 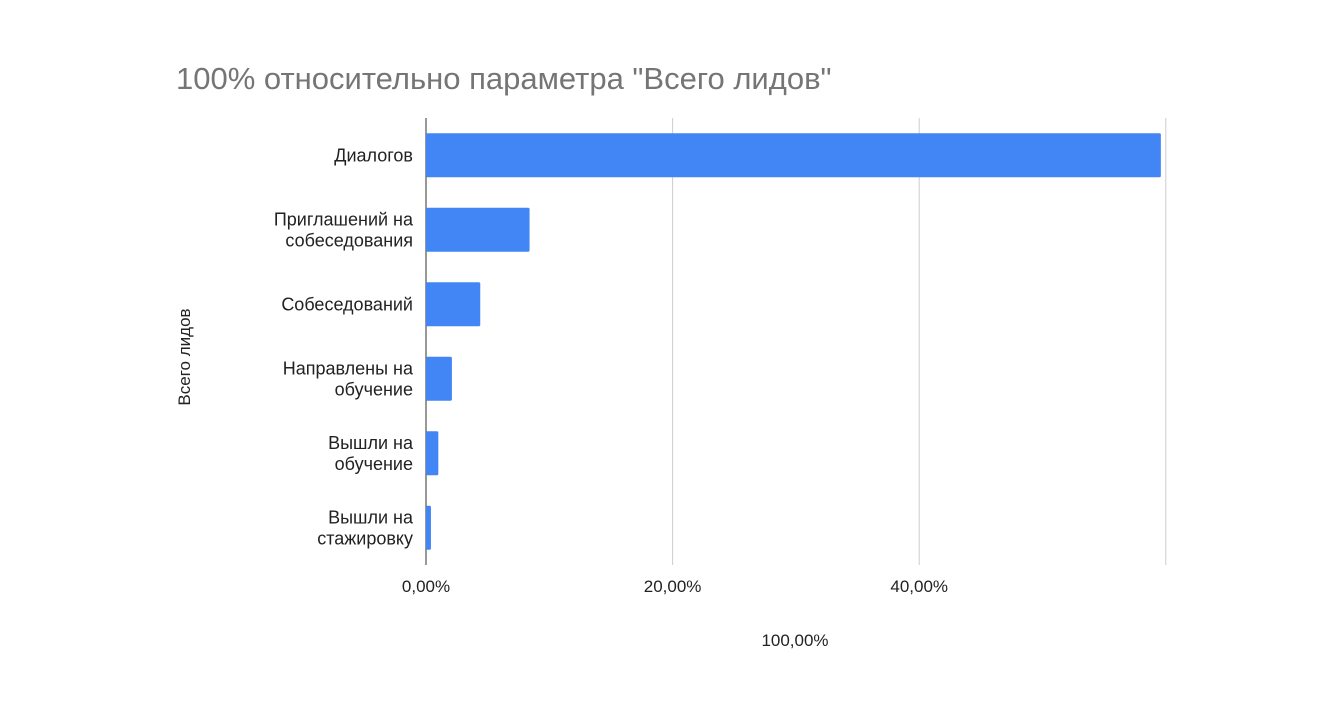 I want to click on x-axis-title: 100,00%, so click(x=794, y=640).